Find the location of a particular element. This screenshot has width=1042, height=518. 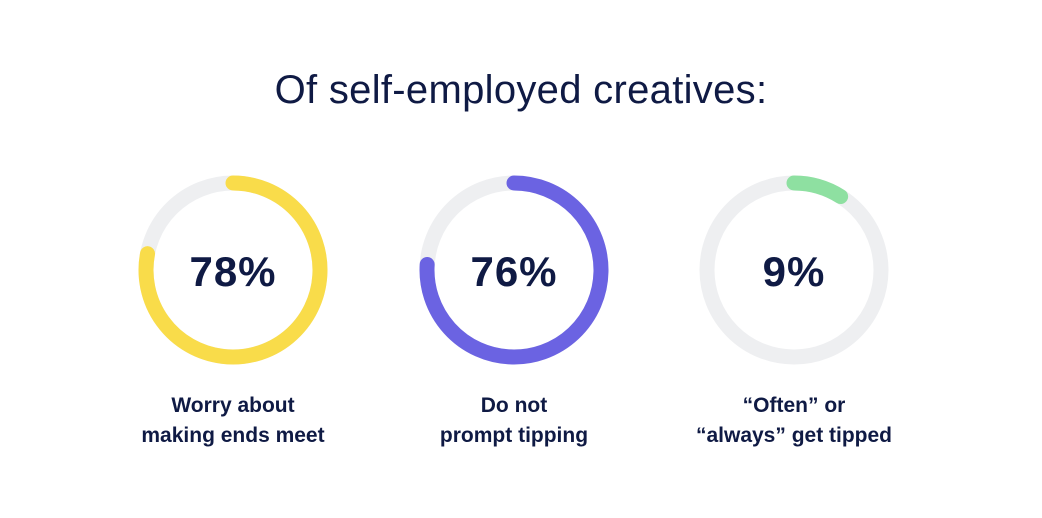

stat-label-line: “Often” or is located at coordinates (794, 405).